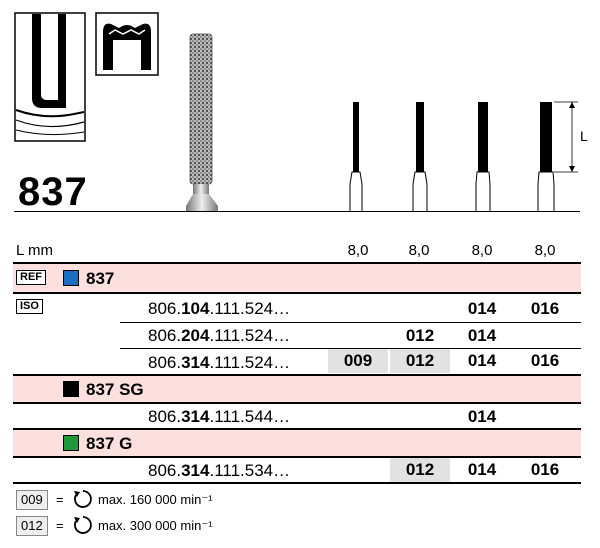 The height and width of the screenshot is (548, 600). Describe the element at coordinates (297, 211) in the screenshot. I see `header-divider` at that location.